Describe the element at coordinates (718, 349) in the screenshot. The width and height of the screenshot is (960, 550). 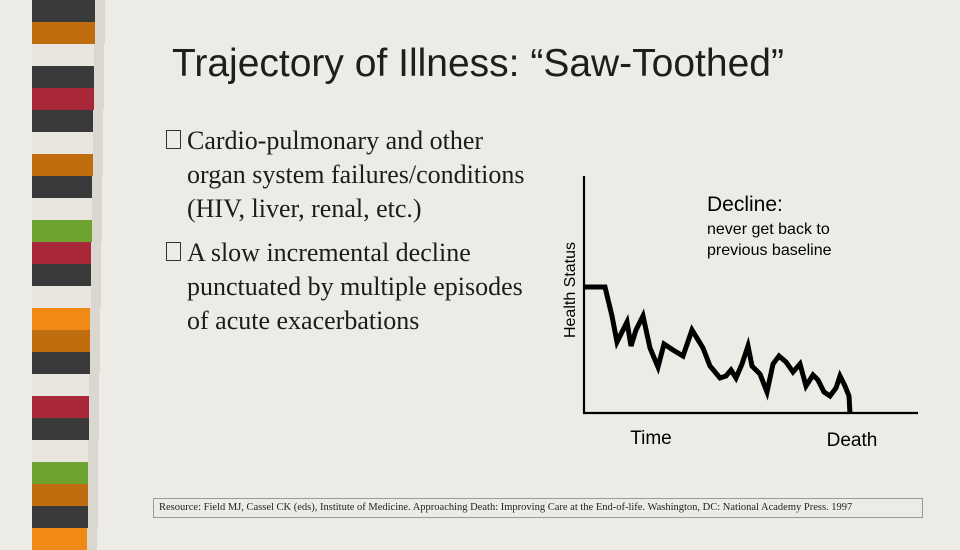
I see `health-trajectory-line` at that location.